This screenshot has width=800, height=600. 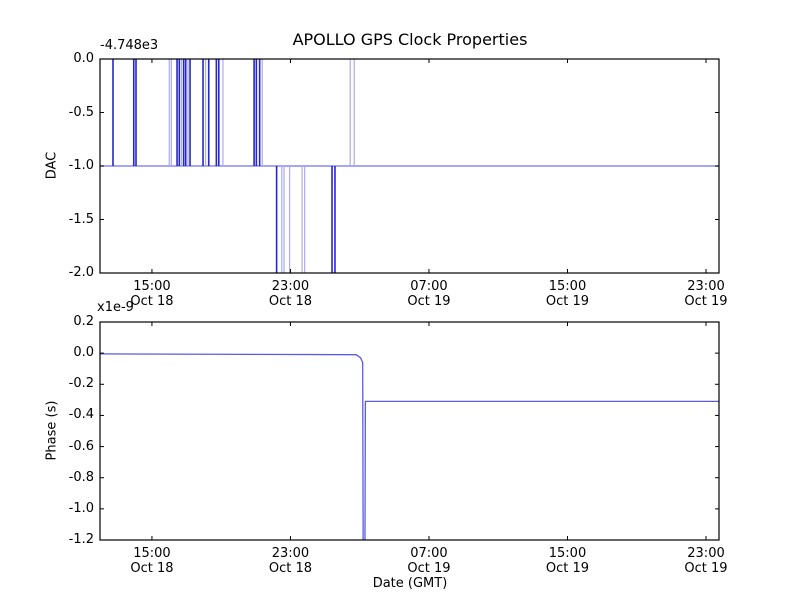 I want to click on dac-y-tick-label: -1.5, so click(x=81, y=219).